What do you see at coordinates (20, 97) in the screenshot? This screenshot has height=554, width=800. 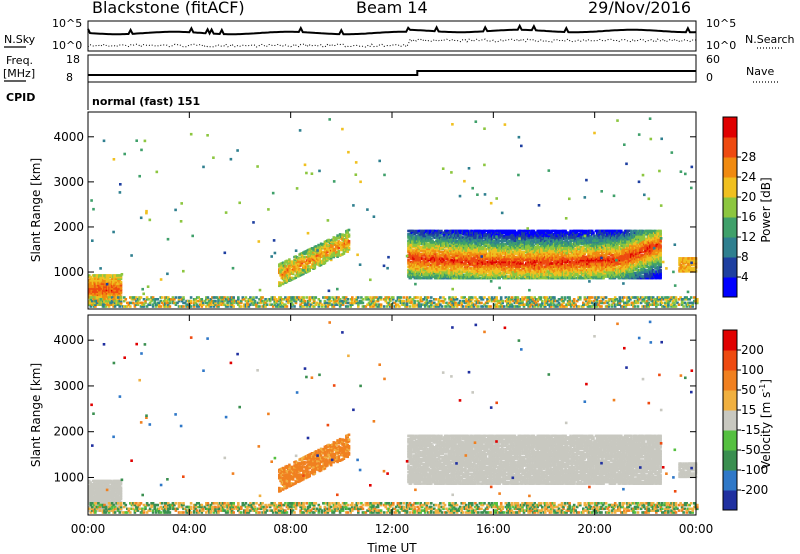 I see `cpid-label: CPID` at bounding box center [20, 97].